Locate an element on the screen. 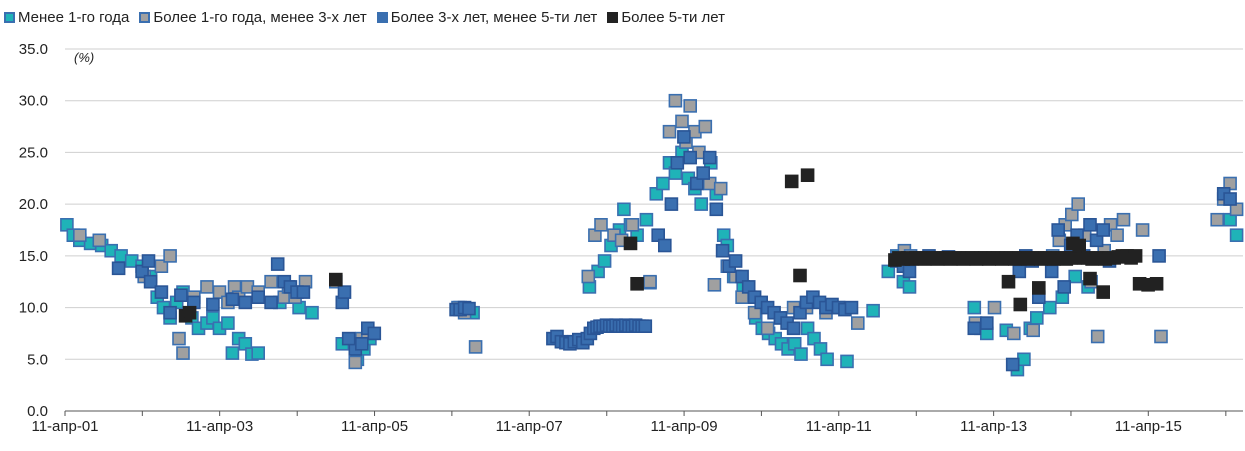  x-tick-label: 11-апр-05 is located at coordinates (374, 426).